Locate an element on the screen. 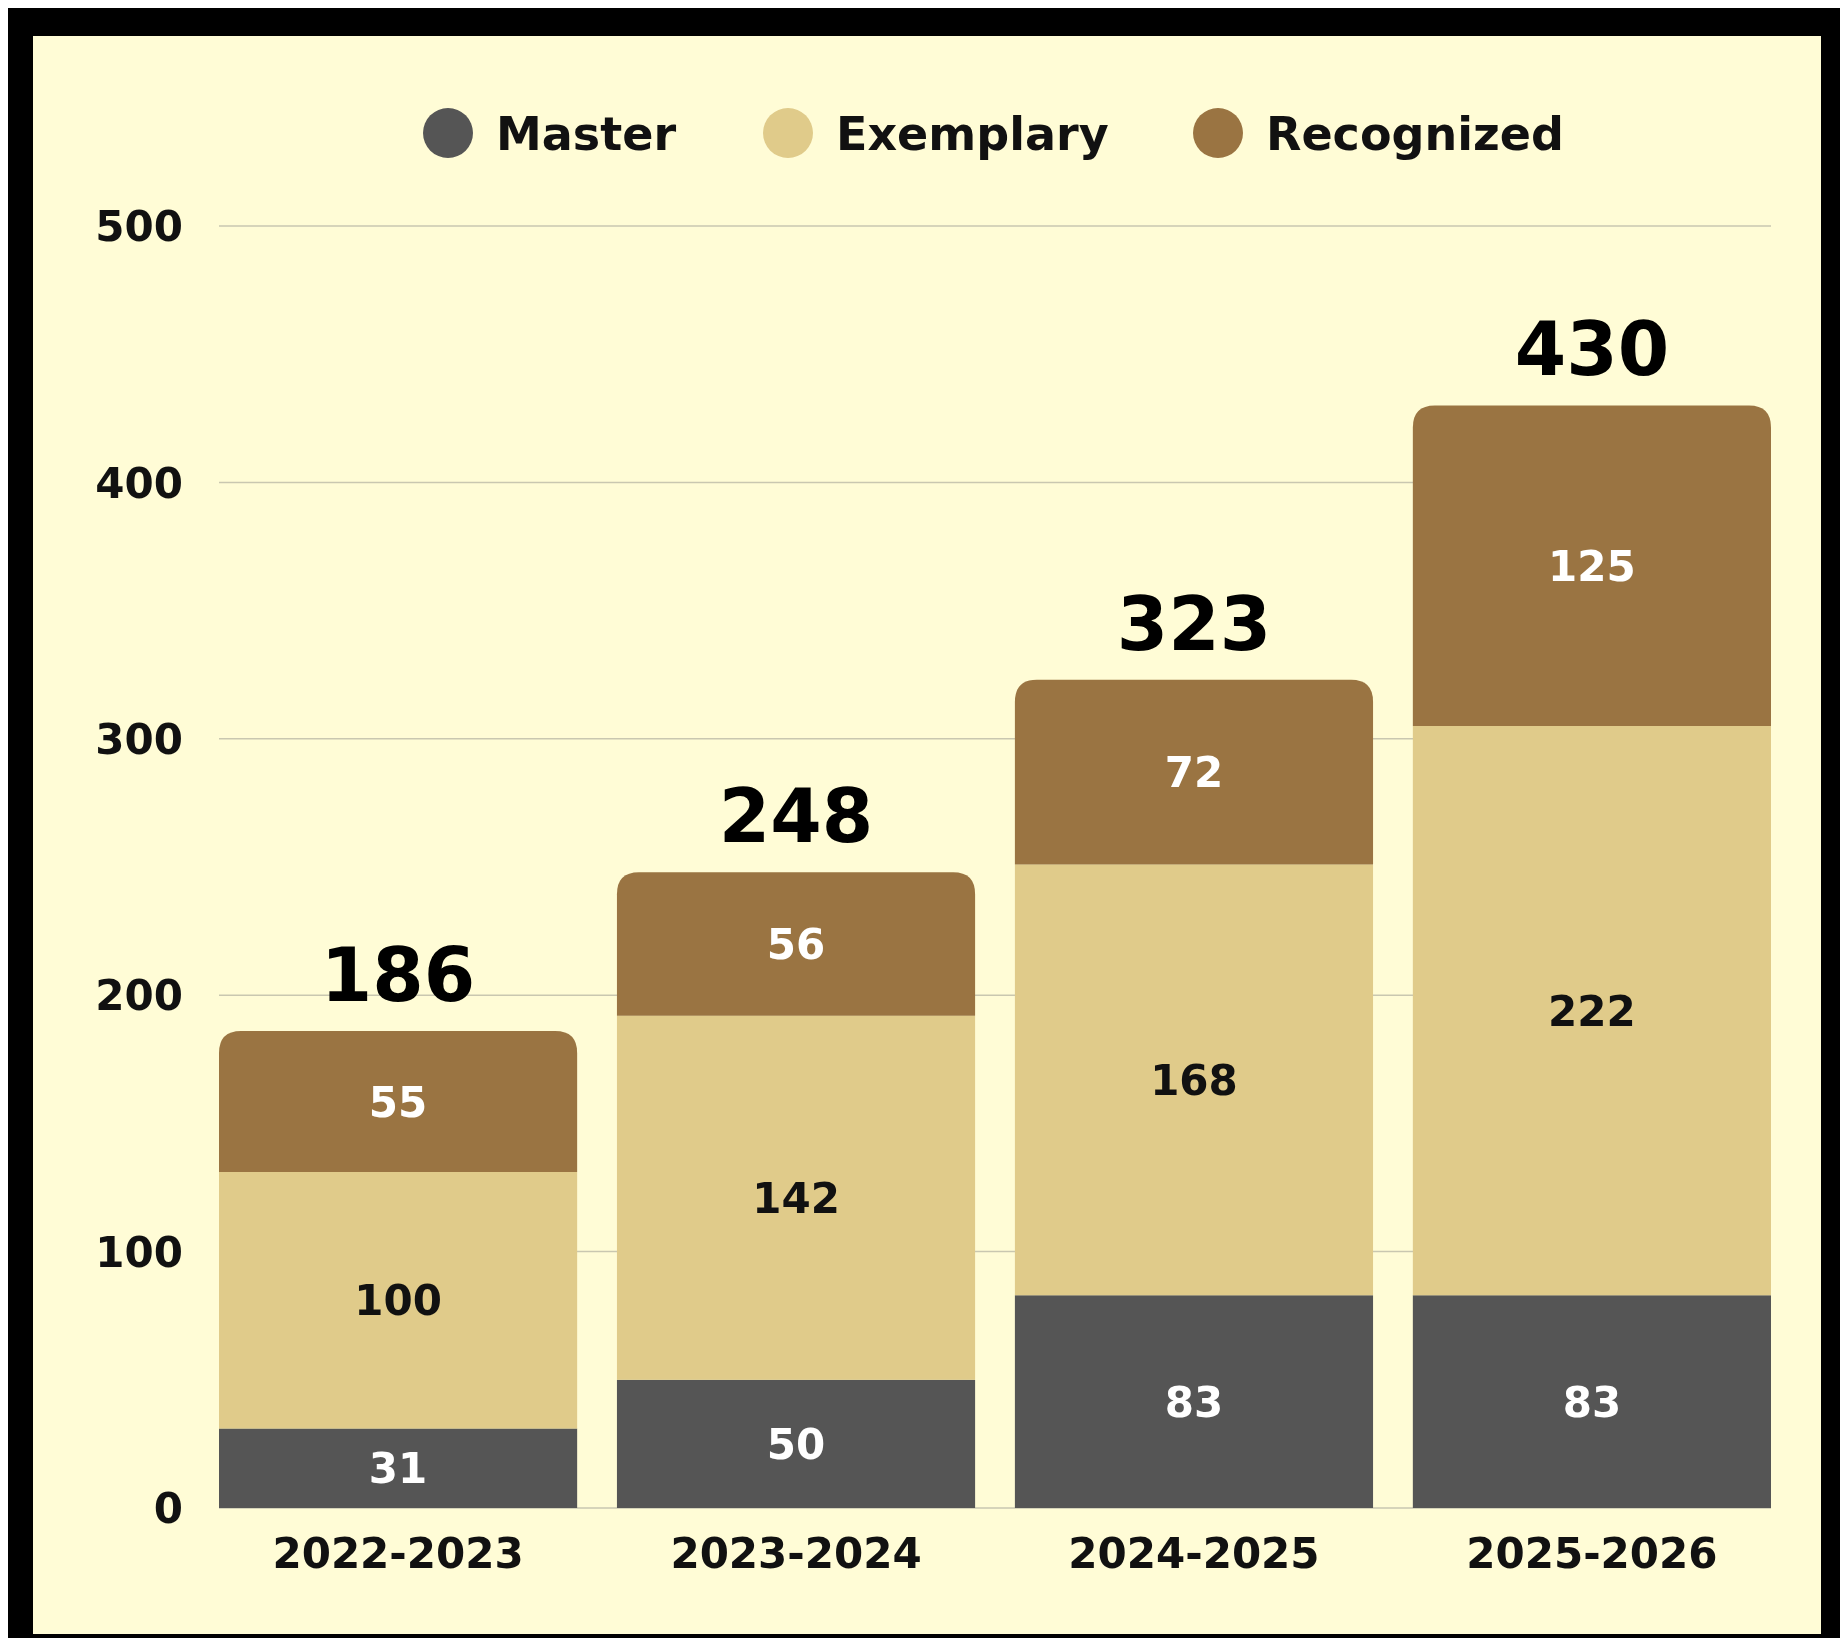 This screenshot has width=1840, height=1638. legend-label: Exemplary is located at coordinates (972, 133).